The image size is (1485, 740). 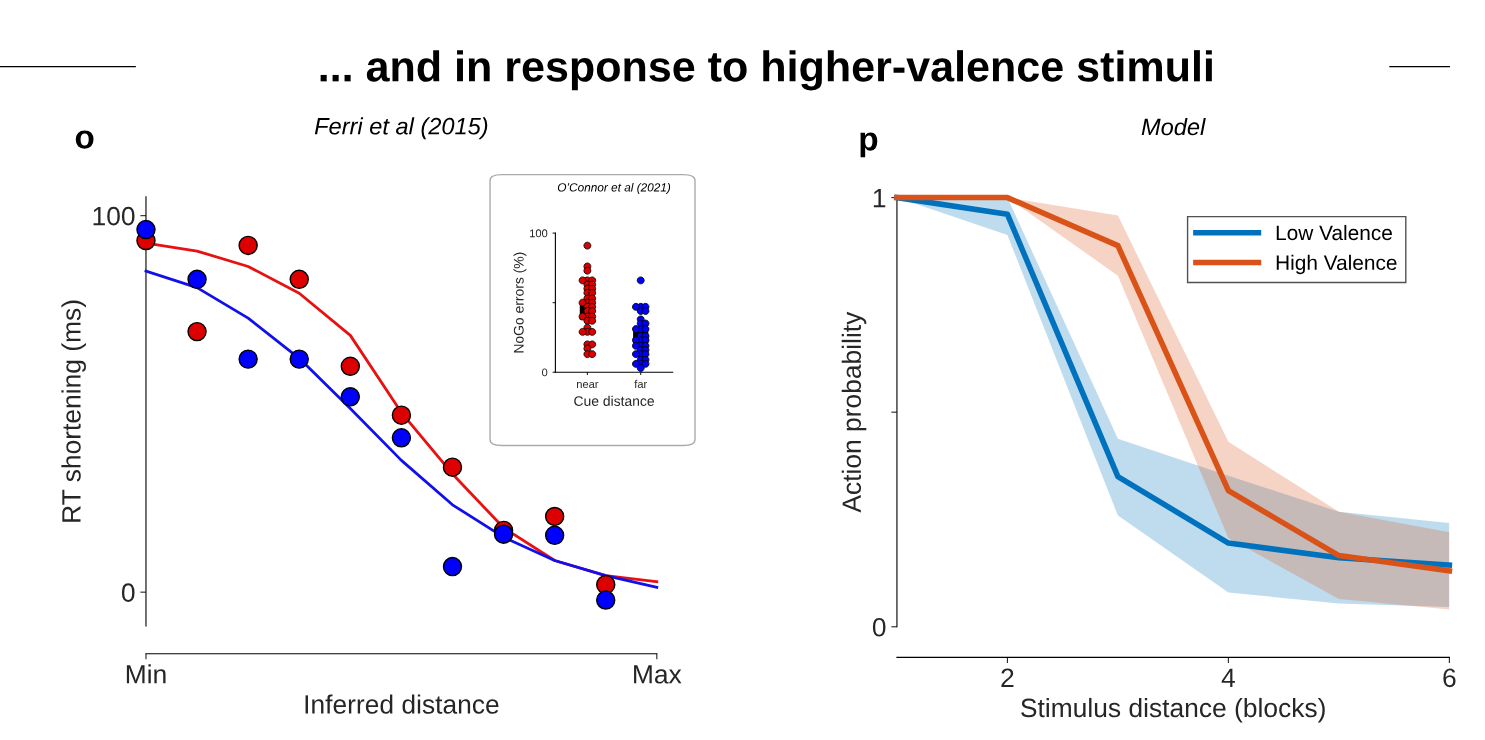 I want to click on y-axis-title: RT shortening (ms), so click(x=73, y=411).